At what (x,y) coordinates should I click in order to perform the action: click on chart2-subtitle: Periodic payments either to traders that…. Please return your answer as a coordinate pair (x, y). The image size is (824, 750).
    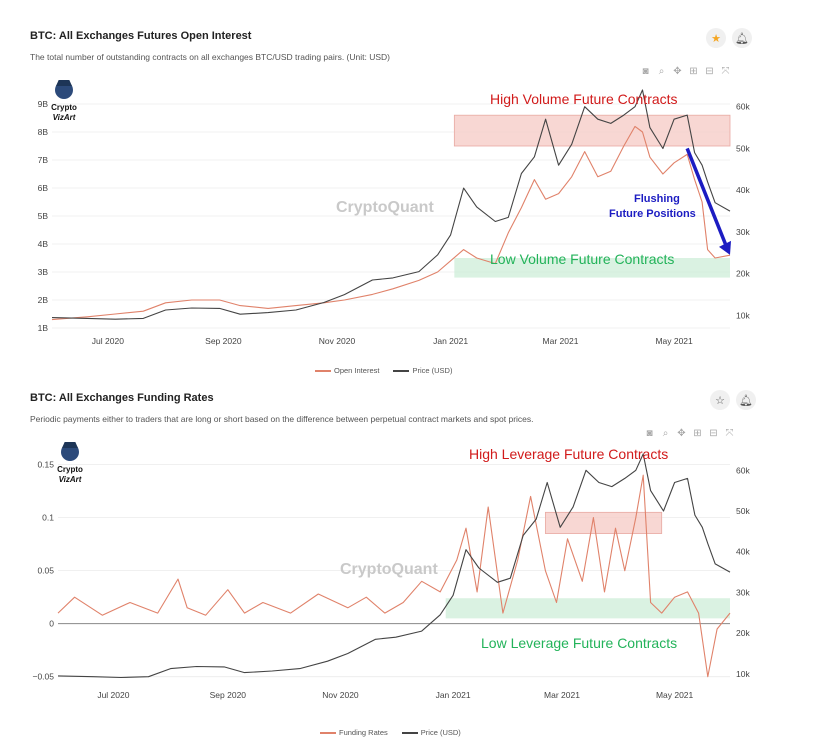
    Looking at the image, I should click on (282, 419).